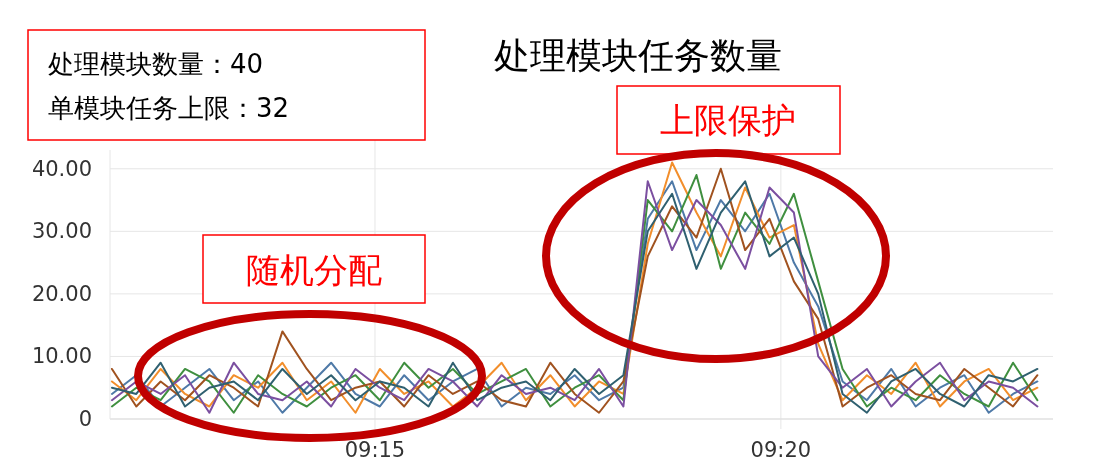 Image resolution: width=1114 pixels, height=461 pixels. What do you see at coordinates (638, 55) in the screenshot?
I see `chart-title: 处理模块任务数量` at bounding box center [638, 55].